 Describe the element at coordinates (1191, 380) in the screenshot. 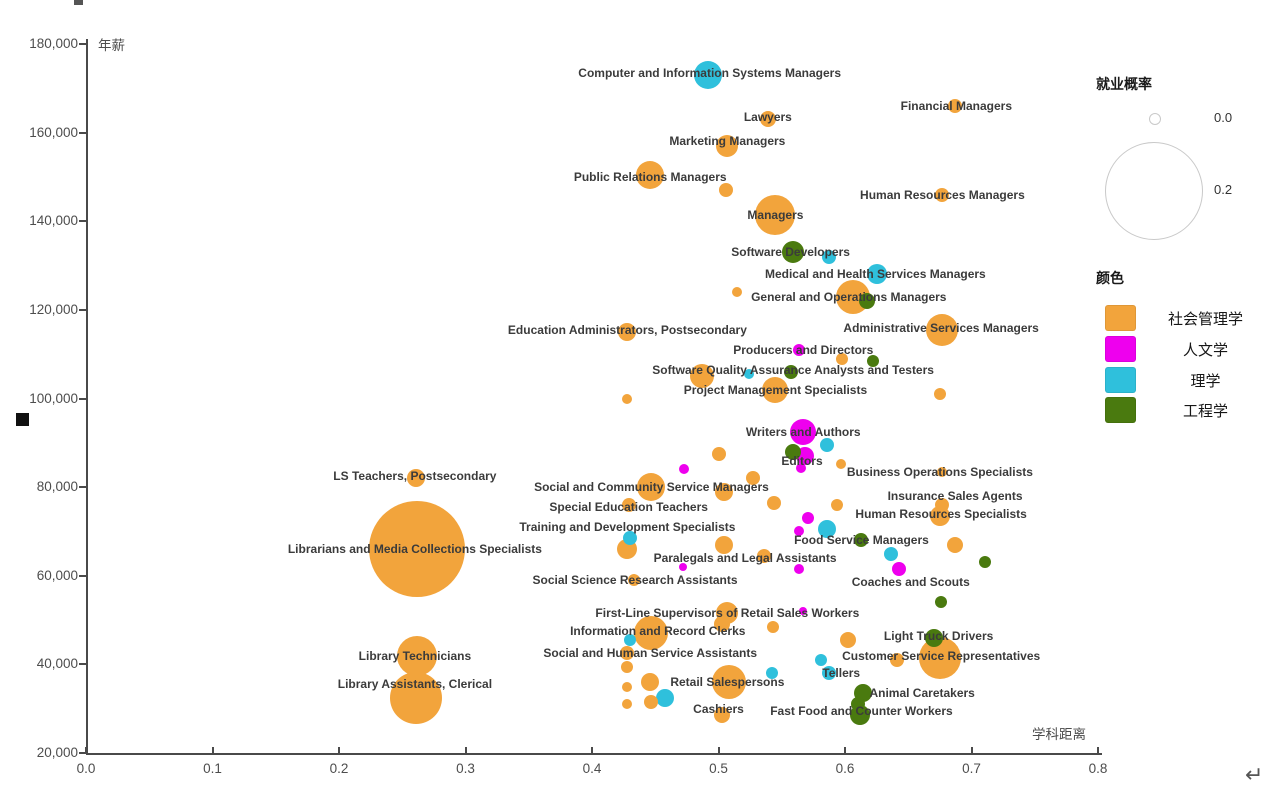

I see `legend-item: 理学` at that location.